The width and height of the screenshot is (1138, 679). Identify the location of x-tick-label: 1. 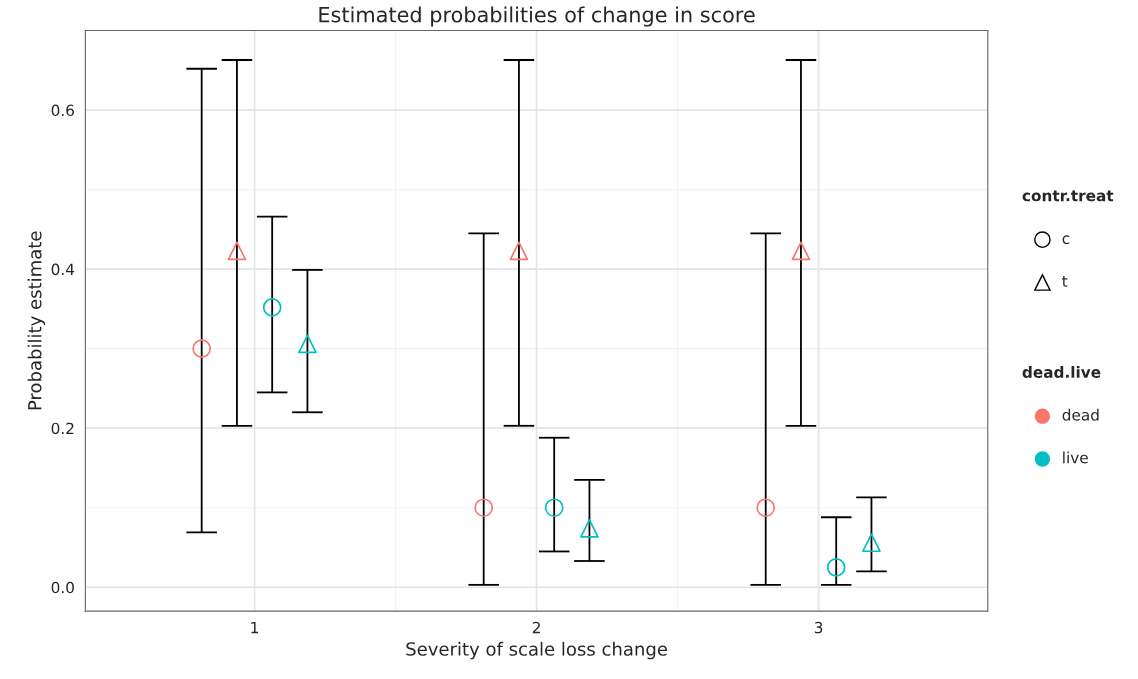
(255, 627).